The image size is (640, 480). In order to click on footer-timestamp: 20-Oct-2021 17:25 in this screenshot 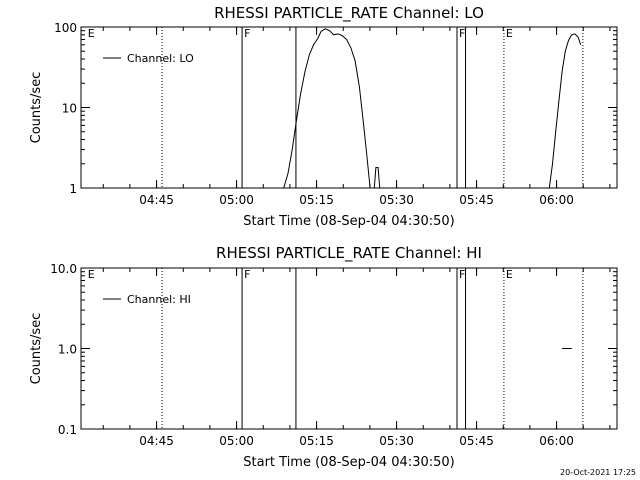, I will do `click(598, 472)`.